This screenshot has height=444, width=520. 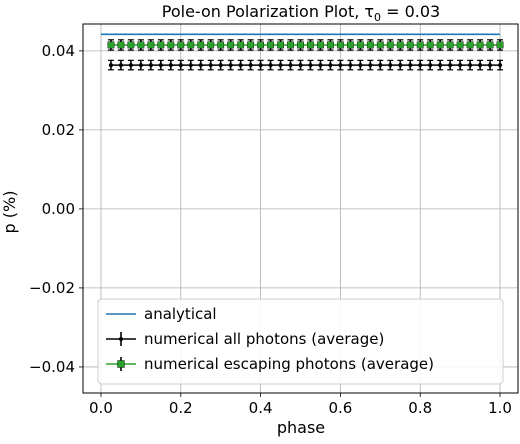 I want to click on y-tick-label: −0.02, so click(x=52, y=288).